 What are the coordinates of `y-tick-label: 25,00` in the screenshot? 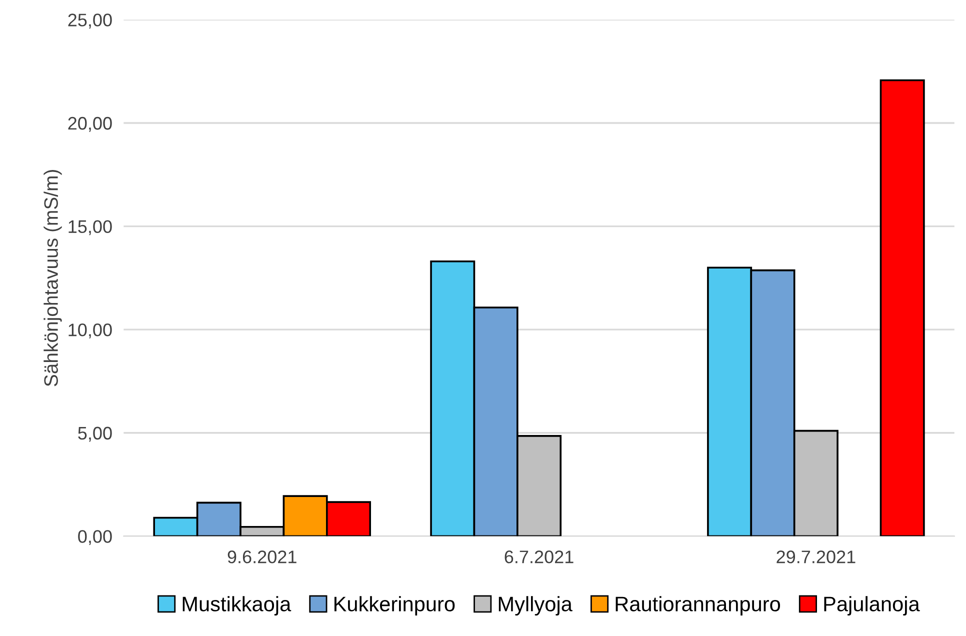 It's located at (90, 21).